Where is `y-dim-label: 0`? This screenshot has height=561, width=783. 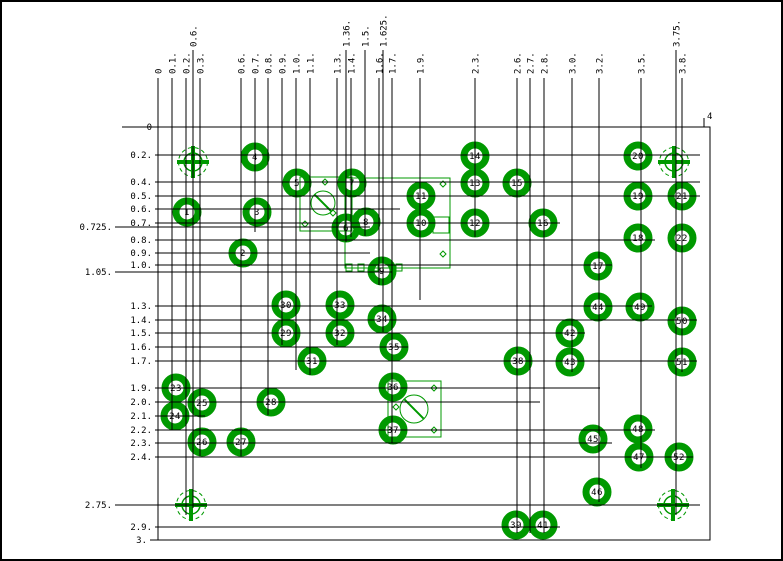
y-dim-label: 0 is located at coordinates (149, 128).